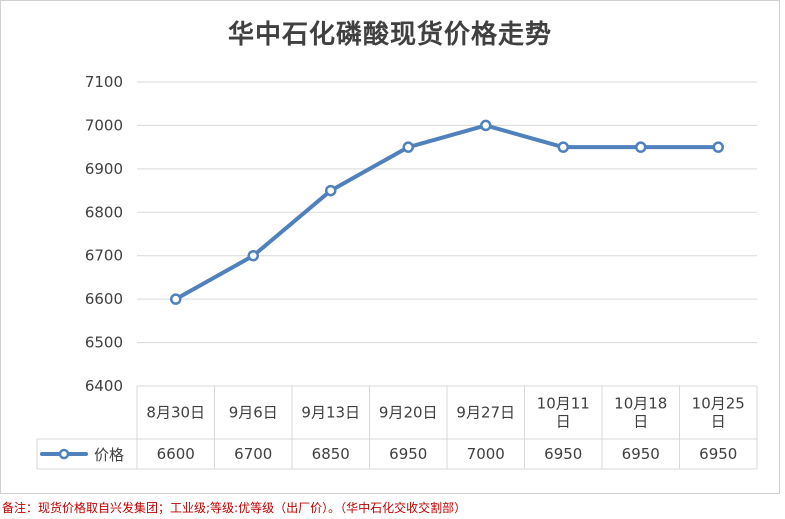 This screenshot has height=519, width=785. What do you see at coordinates (104, 125) in the screenshot?
I see `y-tick-label: 7000` at bounding box center [104, 125].